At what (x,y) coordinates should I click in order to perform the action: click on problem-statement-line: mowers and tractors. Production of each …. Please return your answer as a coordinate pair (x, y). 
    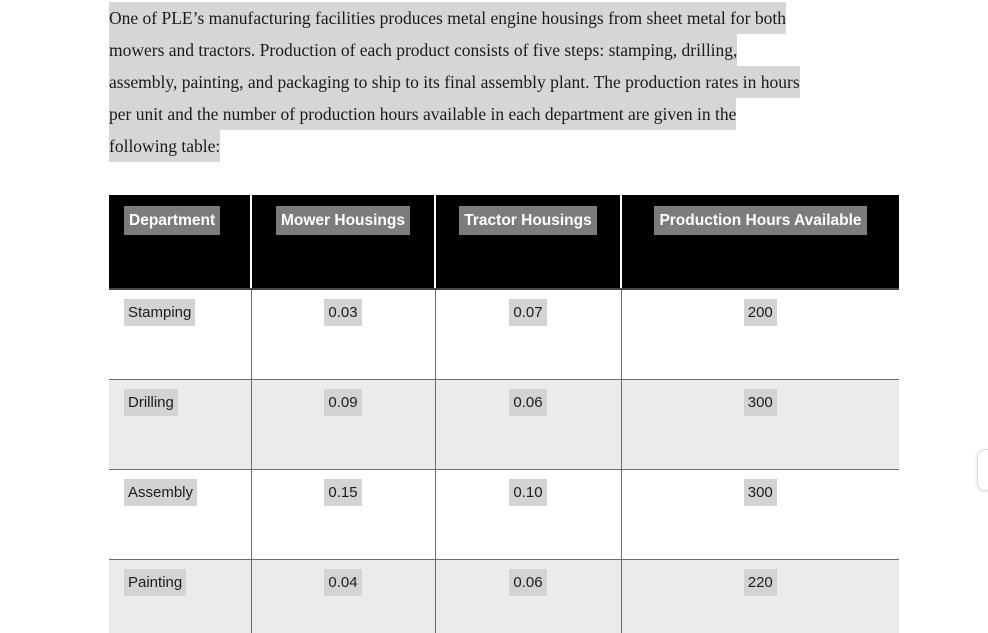
    Looking at the image, I should click on (454, 50).